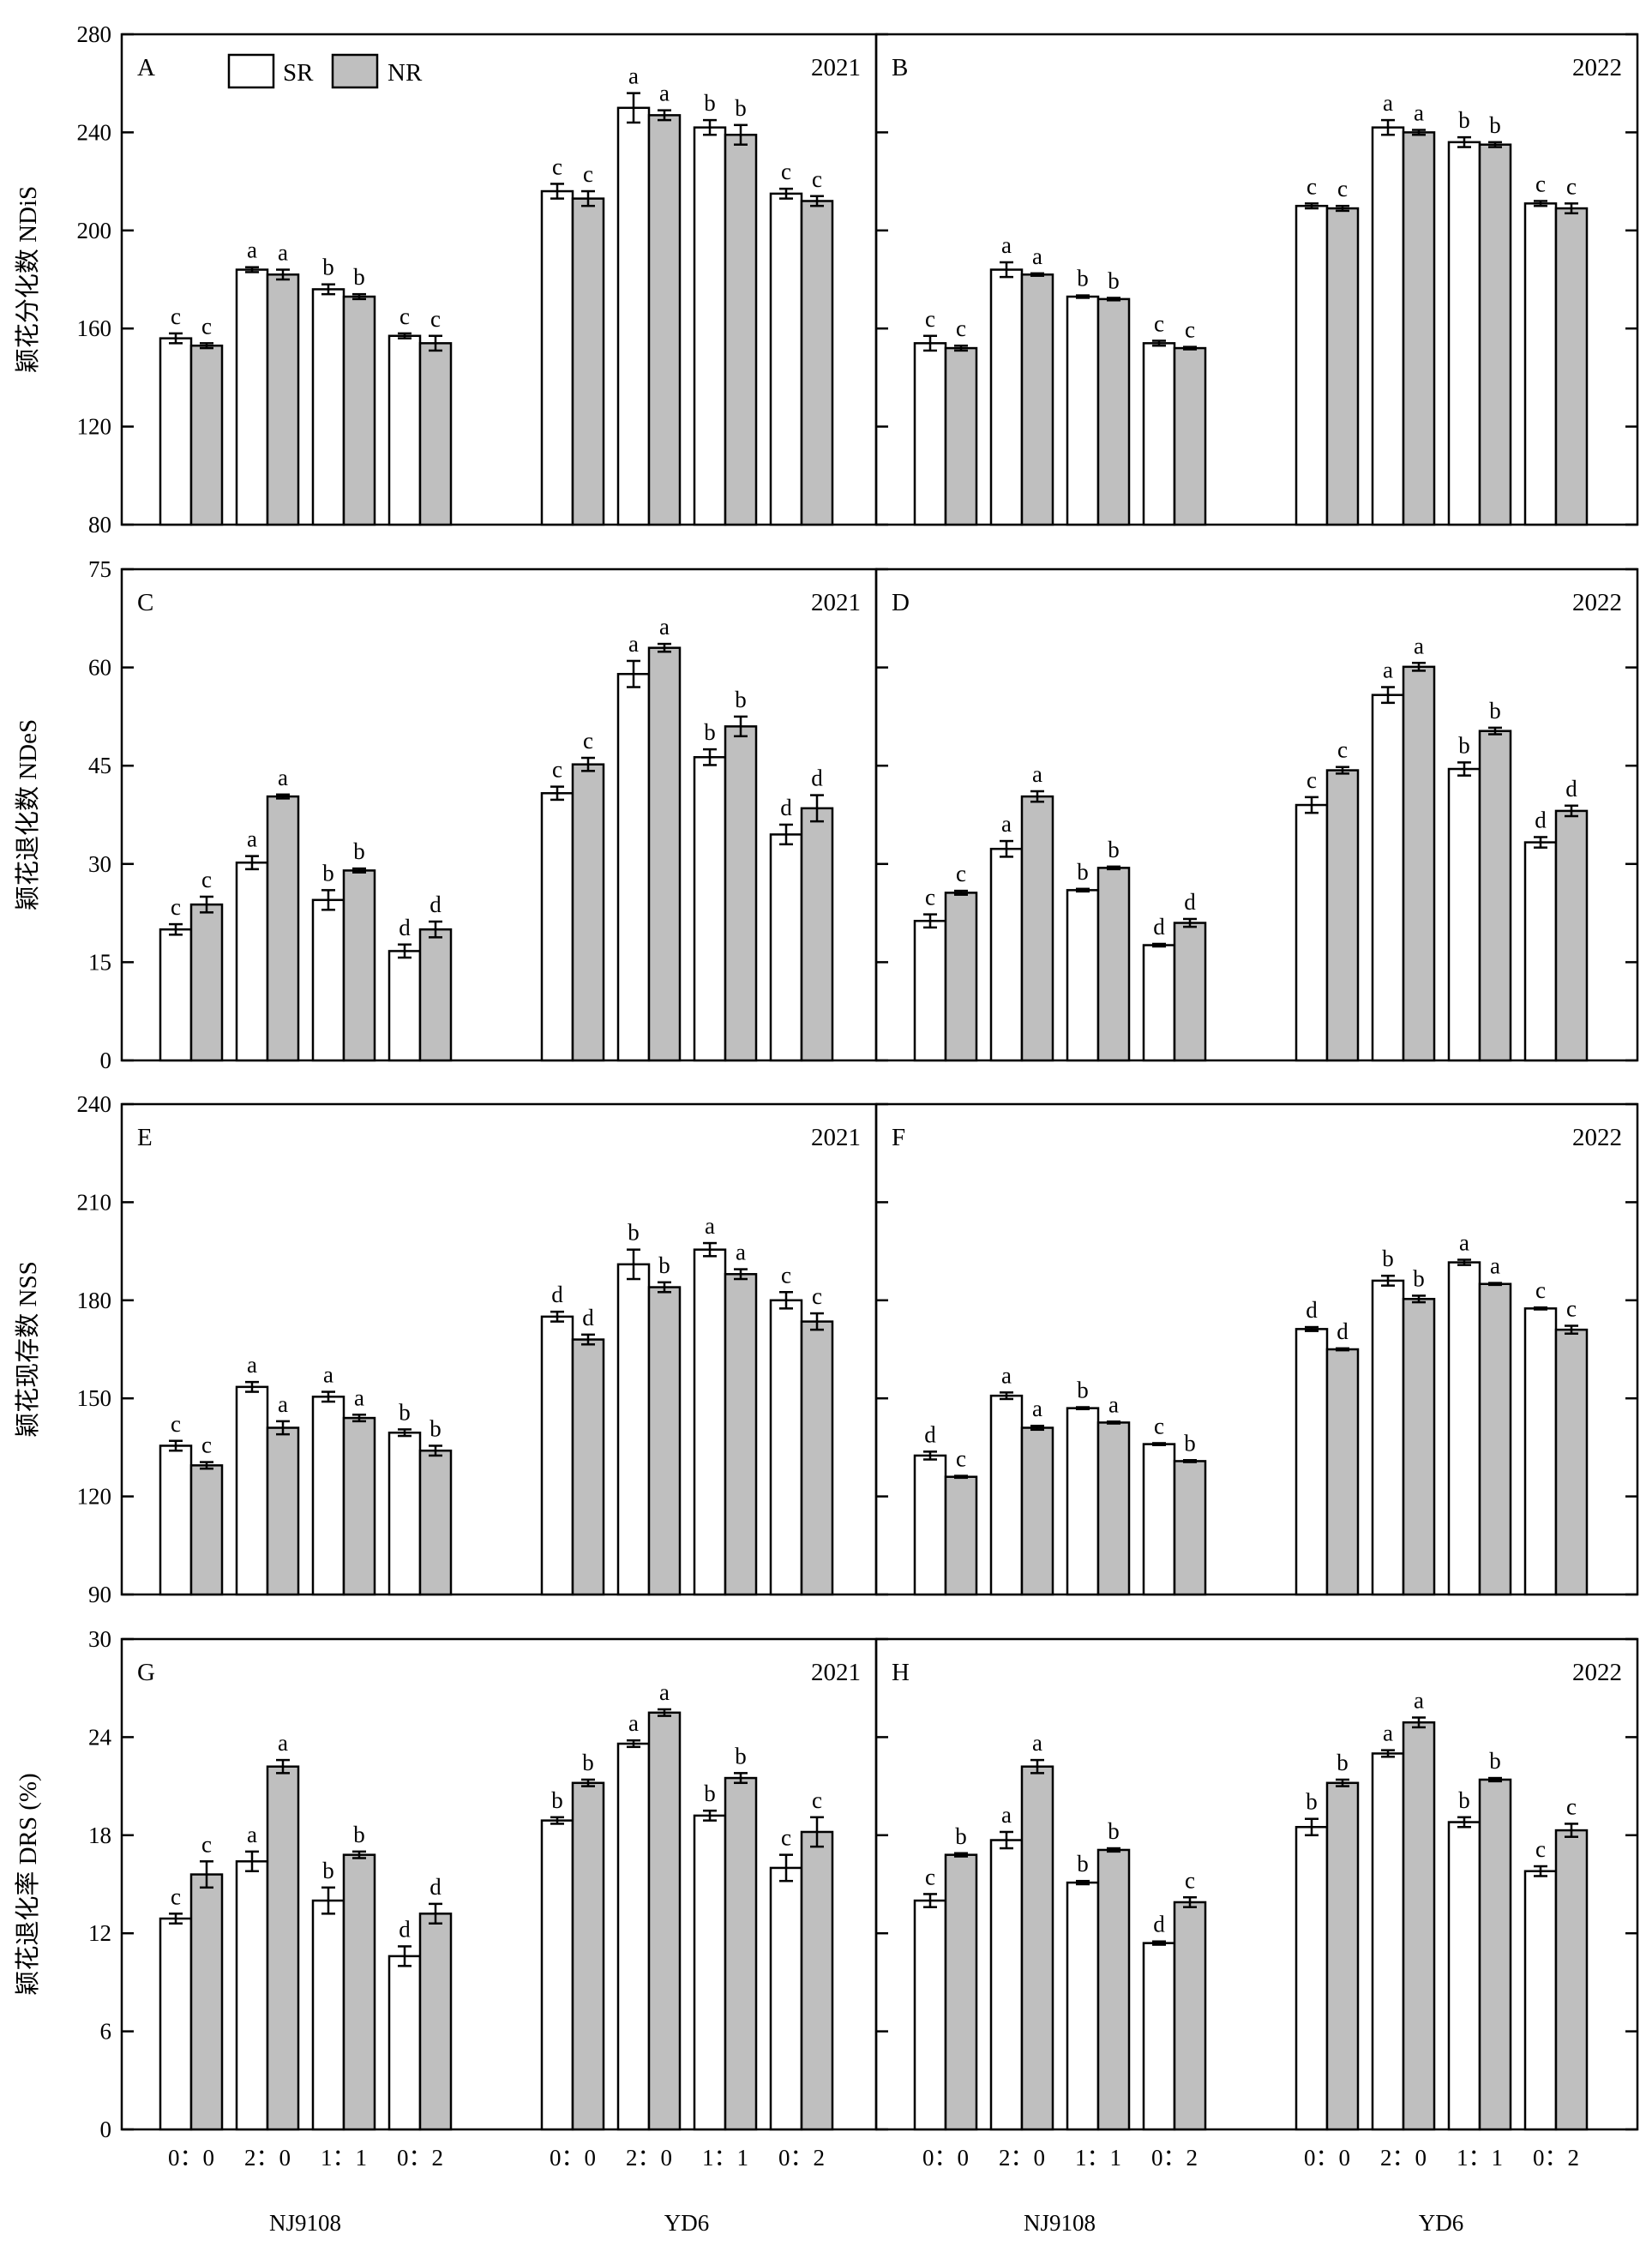  Describe the element at coordinates (573, 2158) in the screenshot. I see `x-tick-label: 0：0` at that location.